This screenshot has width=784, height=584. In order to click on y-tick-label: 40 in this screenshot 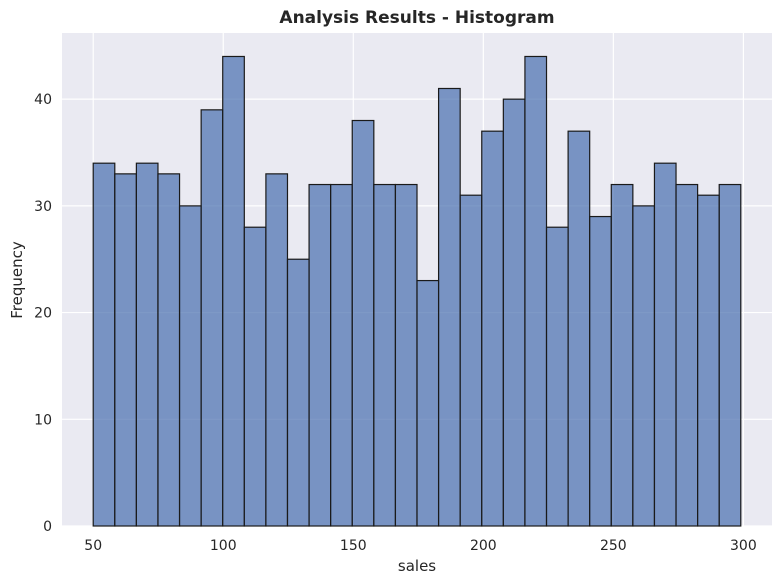, I will do `click(43, 100)`.